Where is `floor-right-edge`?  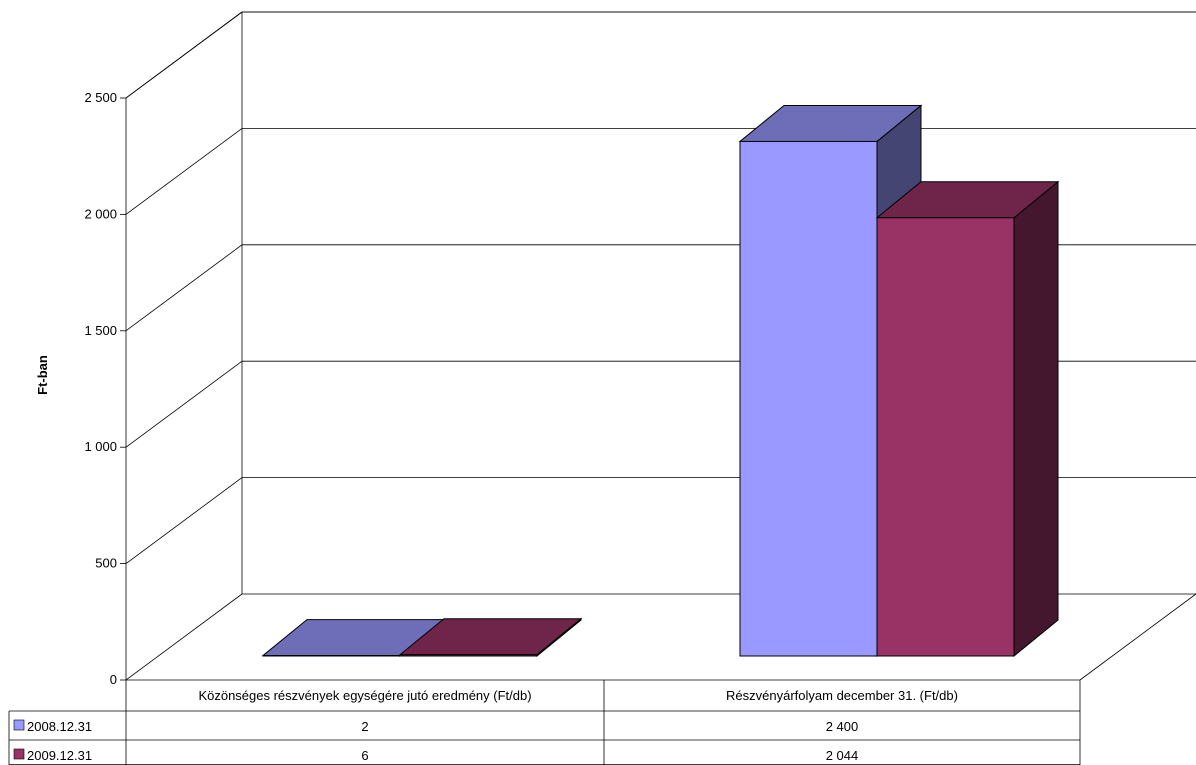
floor-right-edge is located at coordinates (1137, 637).